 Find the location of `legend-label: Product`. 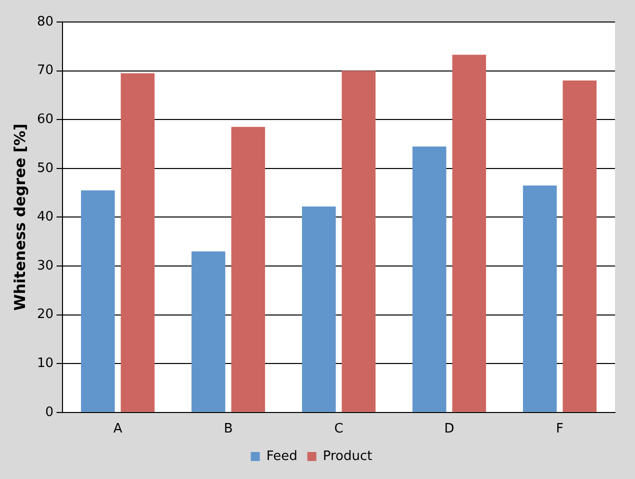

legend-label: Product is located at coordinates (347, 456).